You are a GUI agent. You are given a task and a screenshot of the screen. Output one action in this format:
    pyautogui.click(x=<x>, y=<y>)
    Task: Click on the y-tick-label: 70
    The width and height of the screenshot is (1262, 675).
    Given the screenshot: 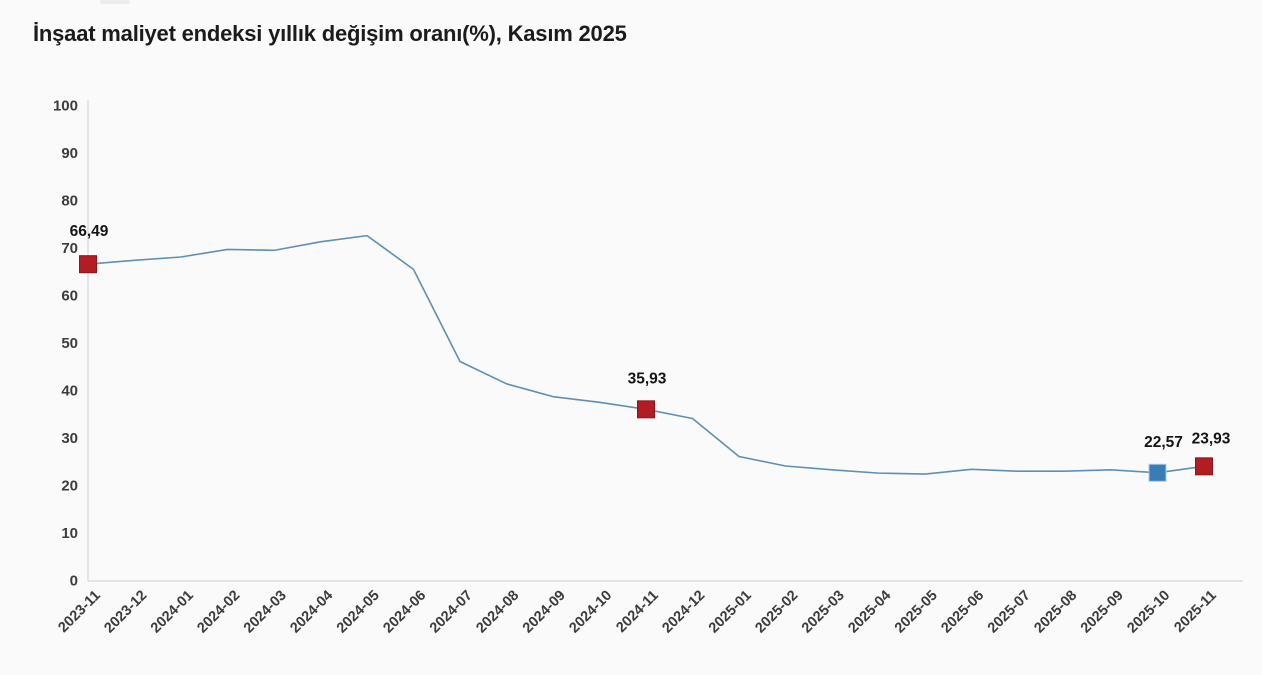 What is the action you would take?
    pyautogui.click(x=69, y=248)
    